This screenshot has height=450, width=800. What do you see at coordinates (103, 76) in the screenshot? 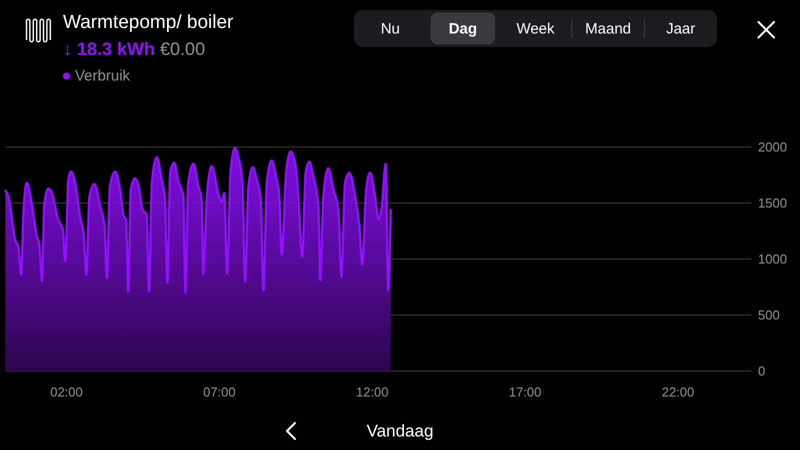
I see `legend-label: Verbruik` at bounding box center [103, 76].